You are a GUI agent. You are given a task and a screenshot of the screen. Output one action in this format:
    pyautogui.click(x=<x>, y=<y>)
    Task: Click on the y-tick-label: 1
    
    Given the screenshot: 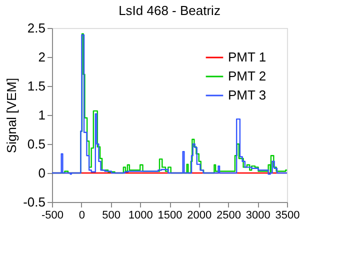 What is the action you would take?
    pyautogui.click(x=42, y=115)
    